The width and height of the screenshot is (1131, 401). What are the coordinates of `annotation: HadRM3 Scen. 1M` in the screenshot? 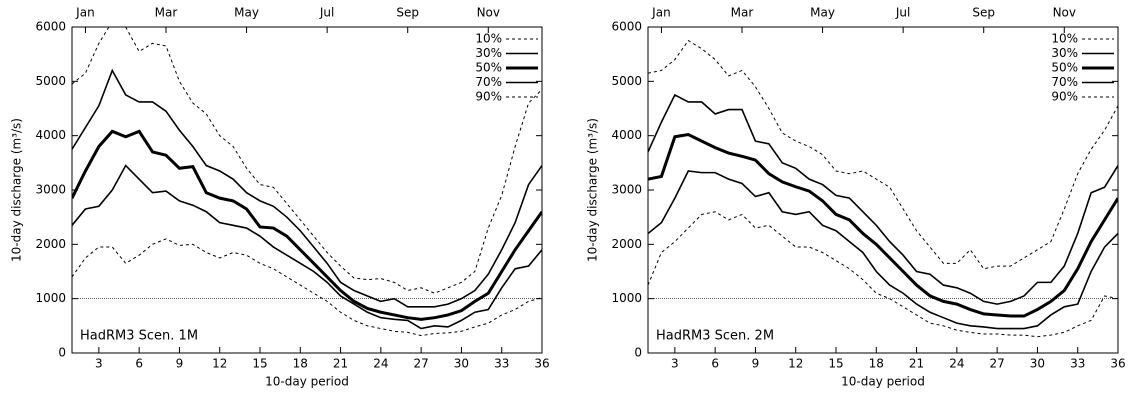 It's located at (139, 336).